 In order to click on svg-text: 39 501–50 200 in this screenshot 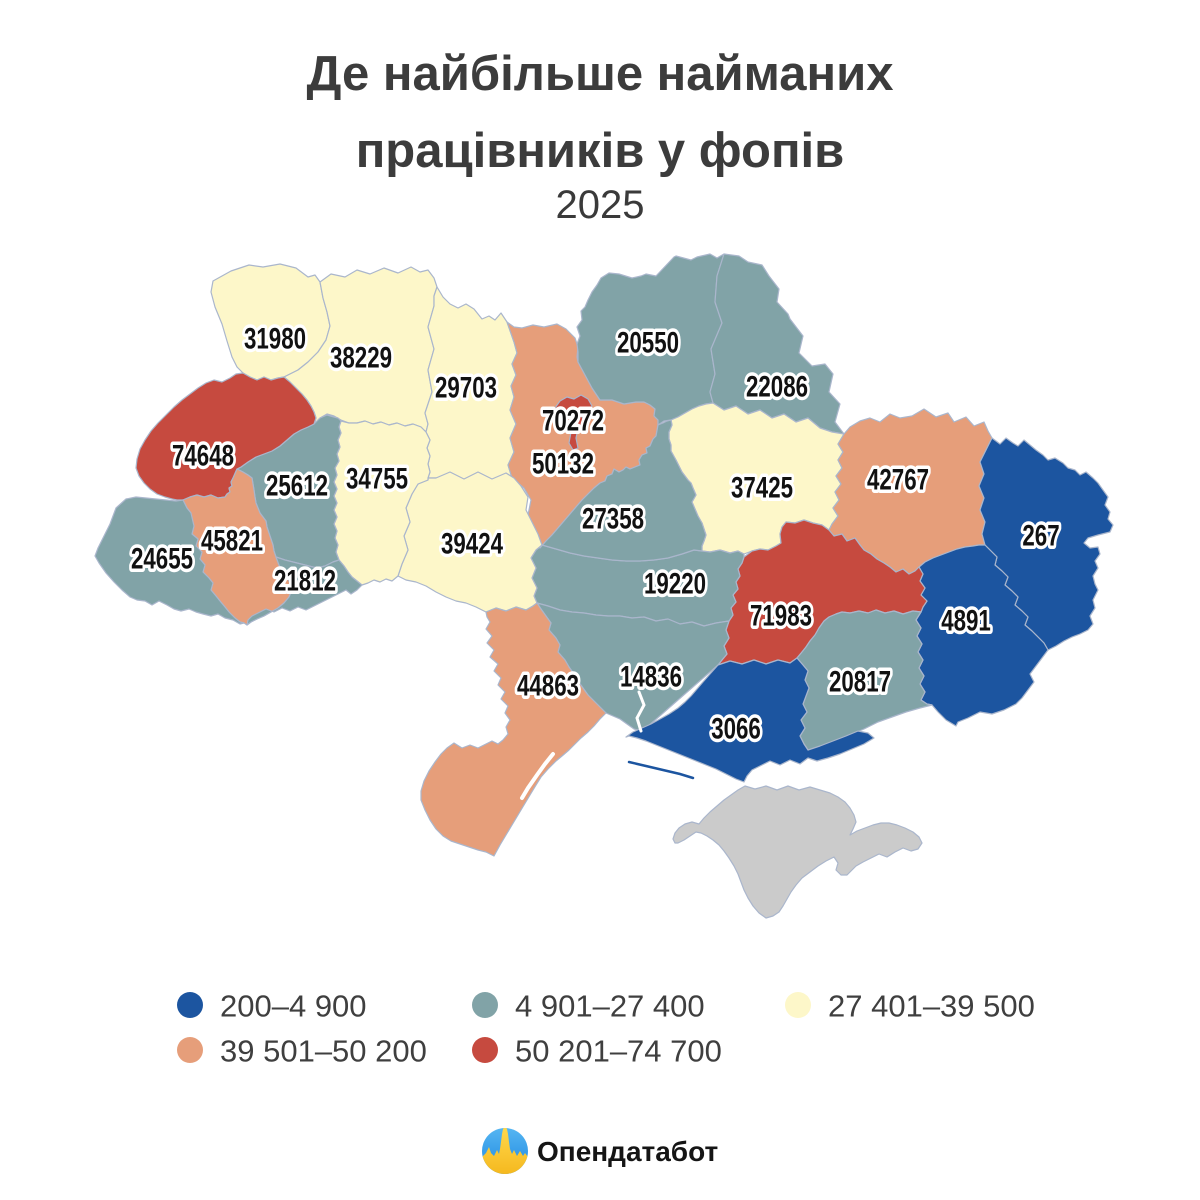, I will do `click(323, 1051)`.